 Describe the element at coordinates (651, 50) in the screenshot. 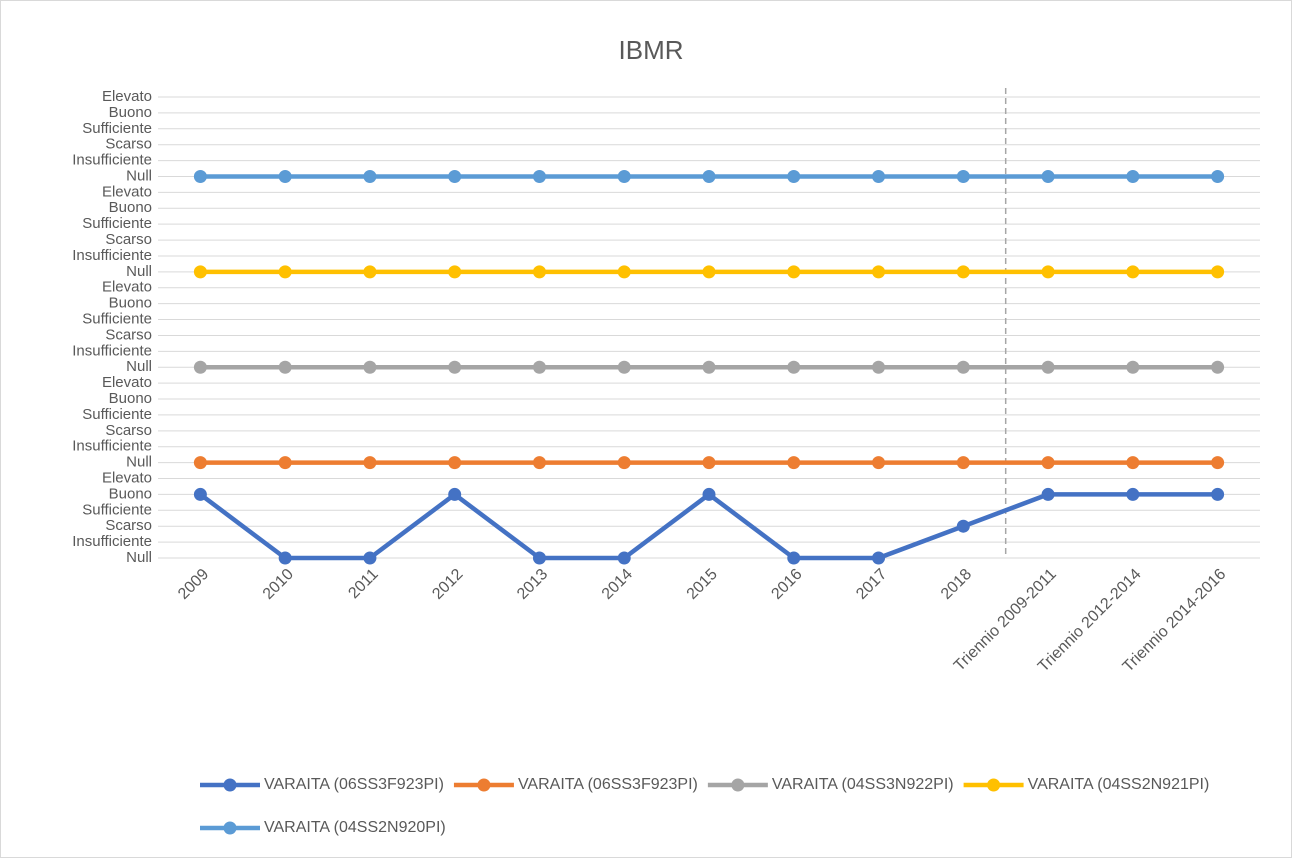

I see `chart-title: IBMR` at that location.